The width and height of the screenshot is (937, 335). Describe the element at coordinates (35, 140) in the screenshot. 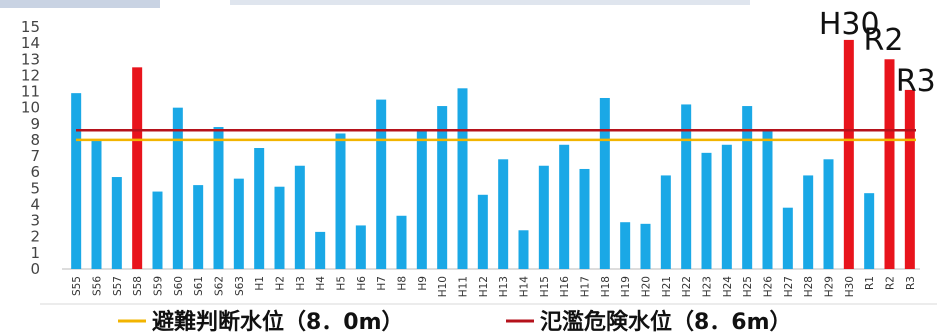

I see `y-tick-label: 8` at that location.